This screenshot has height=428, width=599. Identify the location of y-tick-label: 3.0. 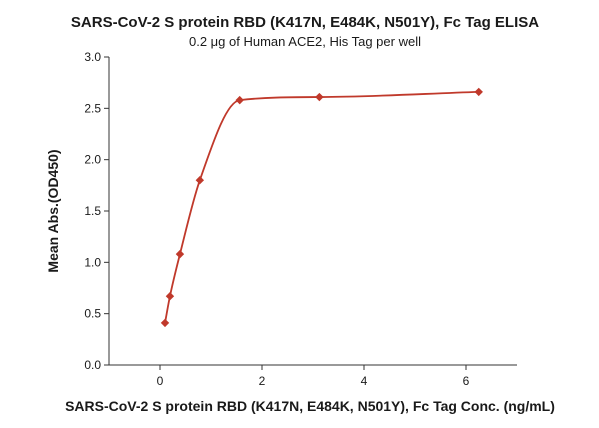
(92, 57).